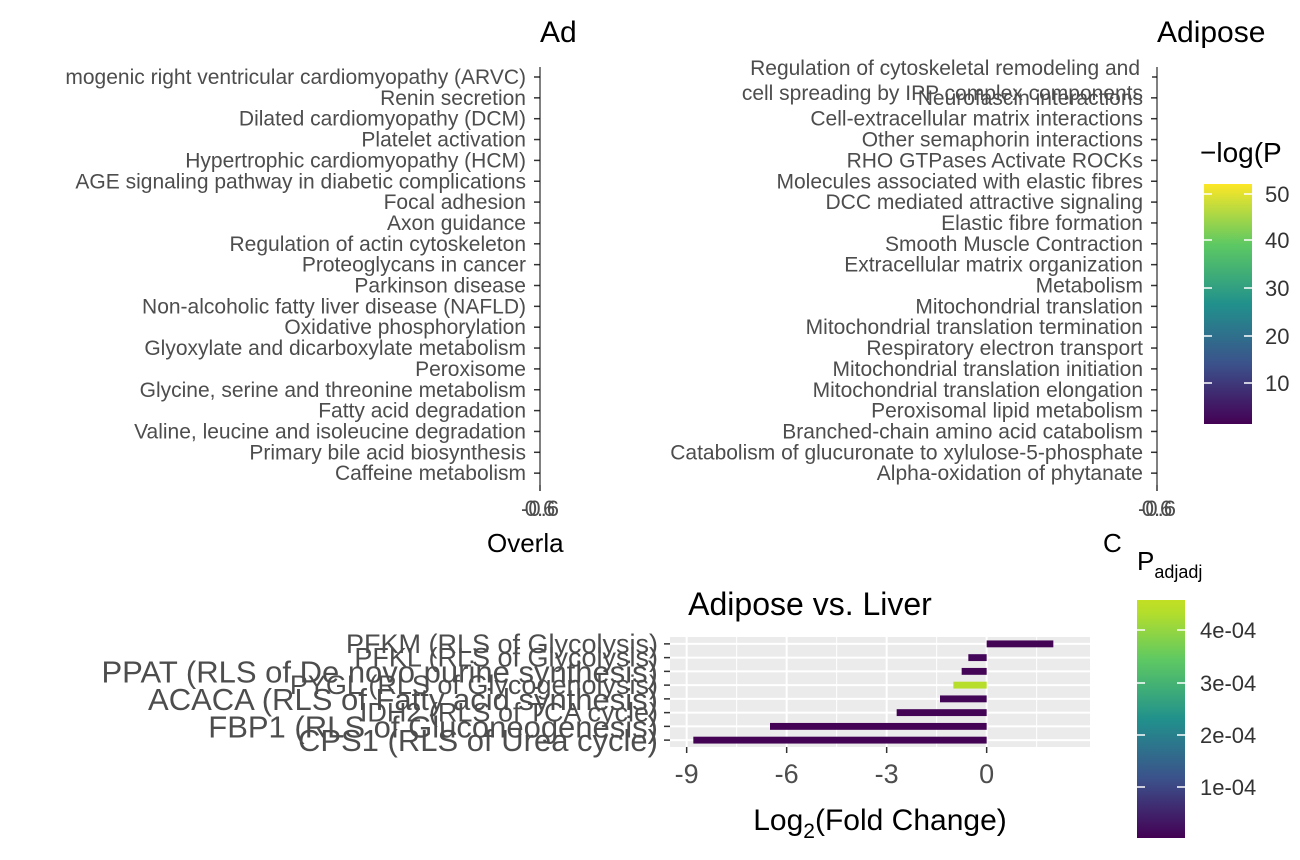 The height and width of the screenshot is (860, 1300). I want to click on legend-top-tick-label: 30, so click(1277, 288).